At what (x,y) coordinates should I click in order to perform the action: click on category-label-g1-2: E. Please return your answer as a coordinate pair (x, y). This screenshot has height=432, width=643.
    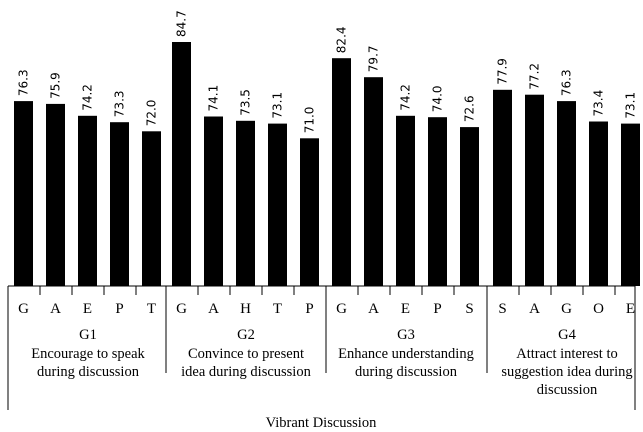
    Looking at the image, I should click on (87, 309).